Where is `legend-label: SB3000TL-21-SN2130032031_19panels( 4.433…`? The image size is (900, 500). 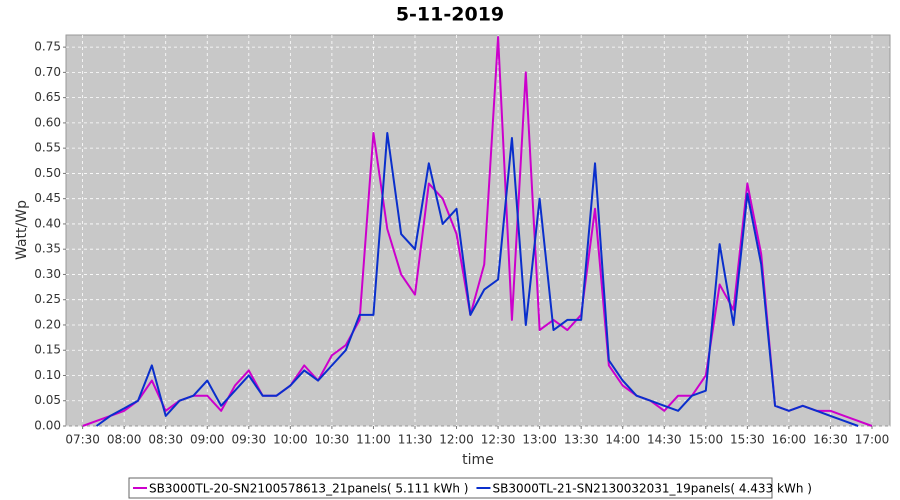 legend-label: SB3000TL-21-SN2130032031_19panels( 4.433… is located at coordinates (651, 489).